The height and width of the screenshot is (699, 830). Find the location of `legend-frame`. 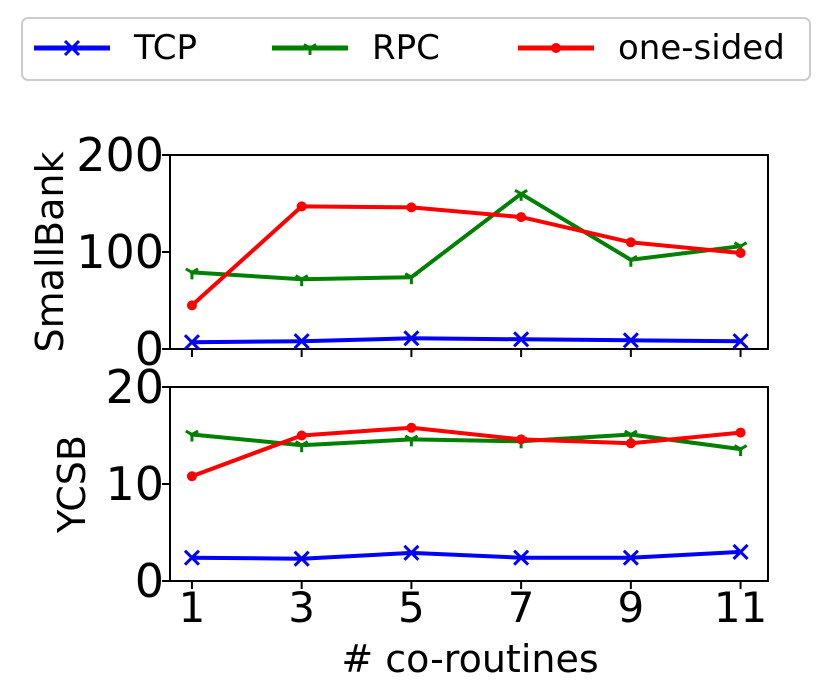

legend-frame is located at coordinates (416, 49).